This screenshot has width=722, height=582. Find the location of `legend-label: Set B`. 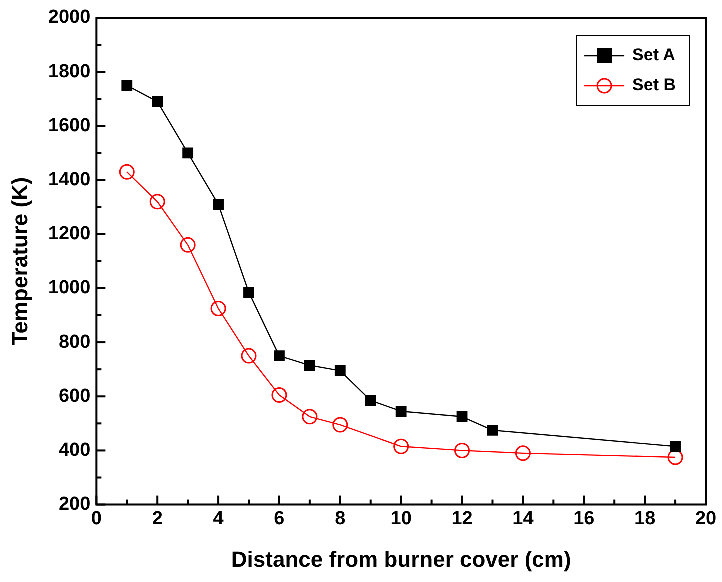

legend-label: Set B is located at coordinates (654, 85).